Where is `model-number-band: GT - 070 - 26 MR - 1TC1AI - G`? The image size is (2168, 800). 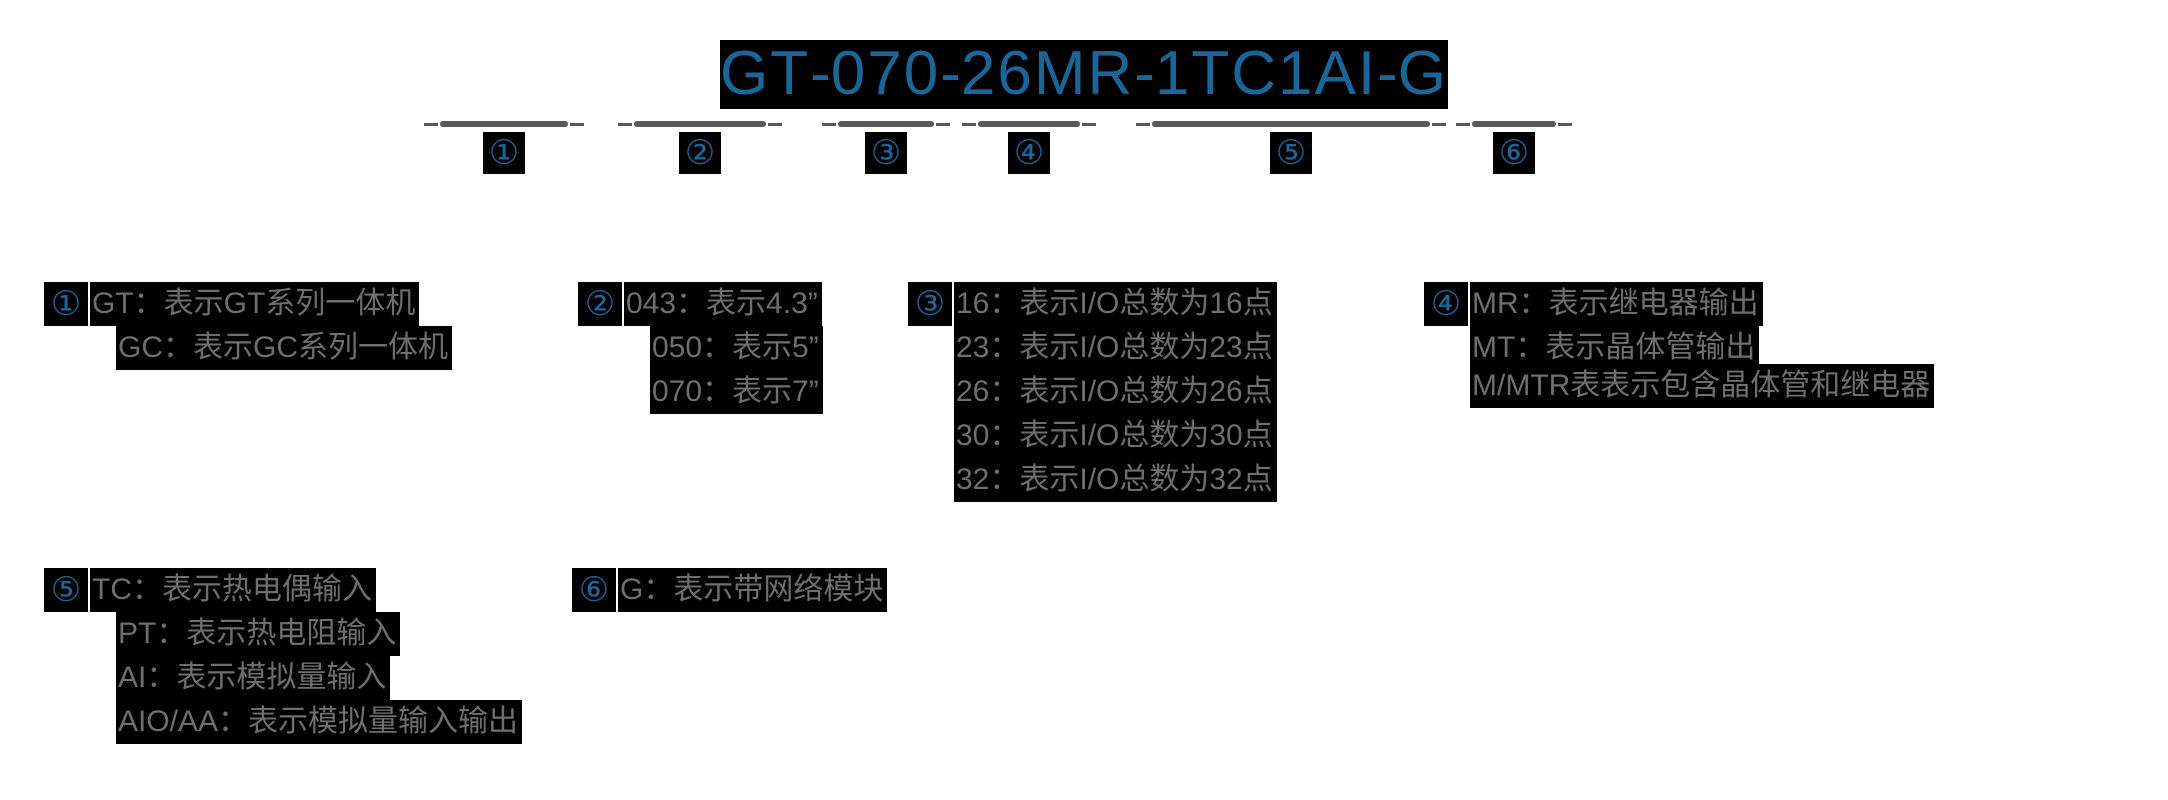
model-number-band: GT - 070 - 26 MR - 1TC1AI - G is located at coordinates (1083, 74).